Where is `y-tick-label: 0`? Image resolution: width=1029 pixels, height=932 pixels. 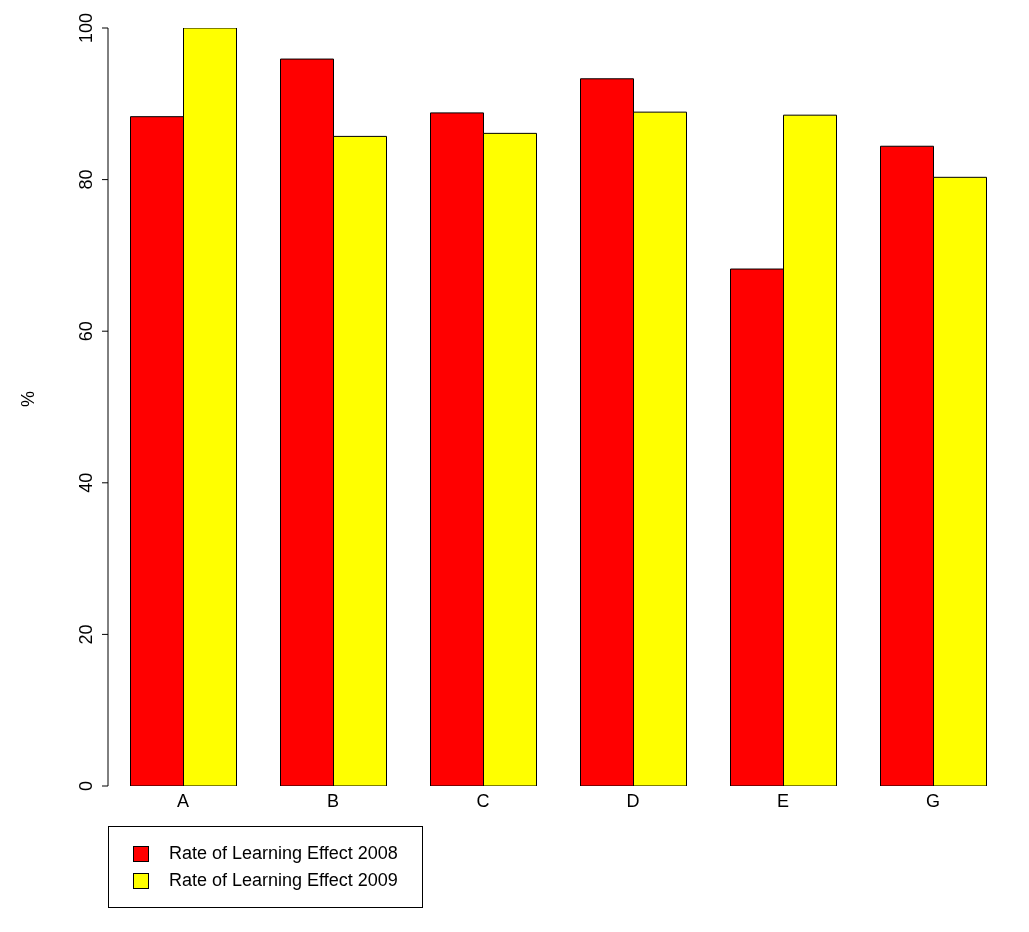 y-tick-label: 0 is located at coordinates (86, 786).